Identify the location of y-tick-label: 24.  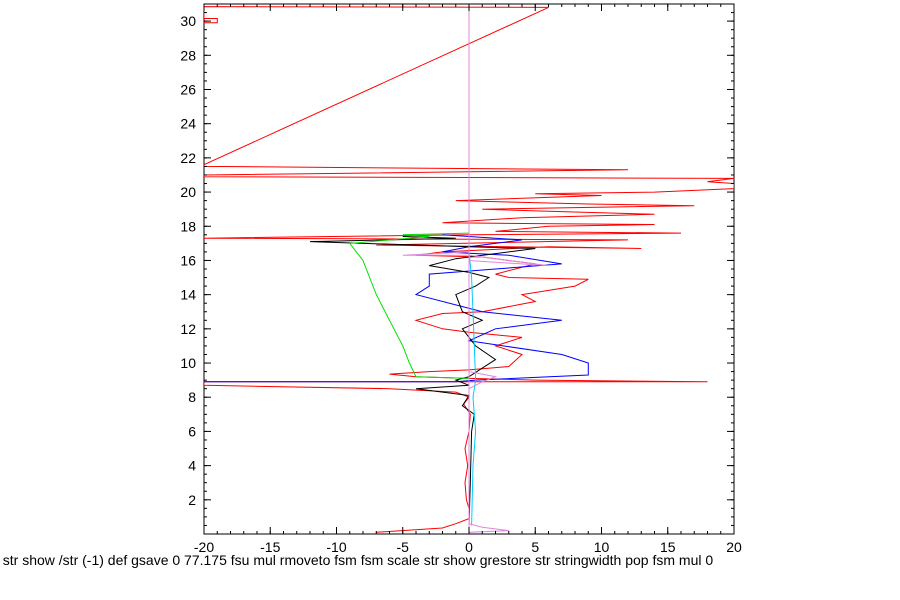
(188, 124).